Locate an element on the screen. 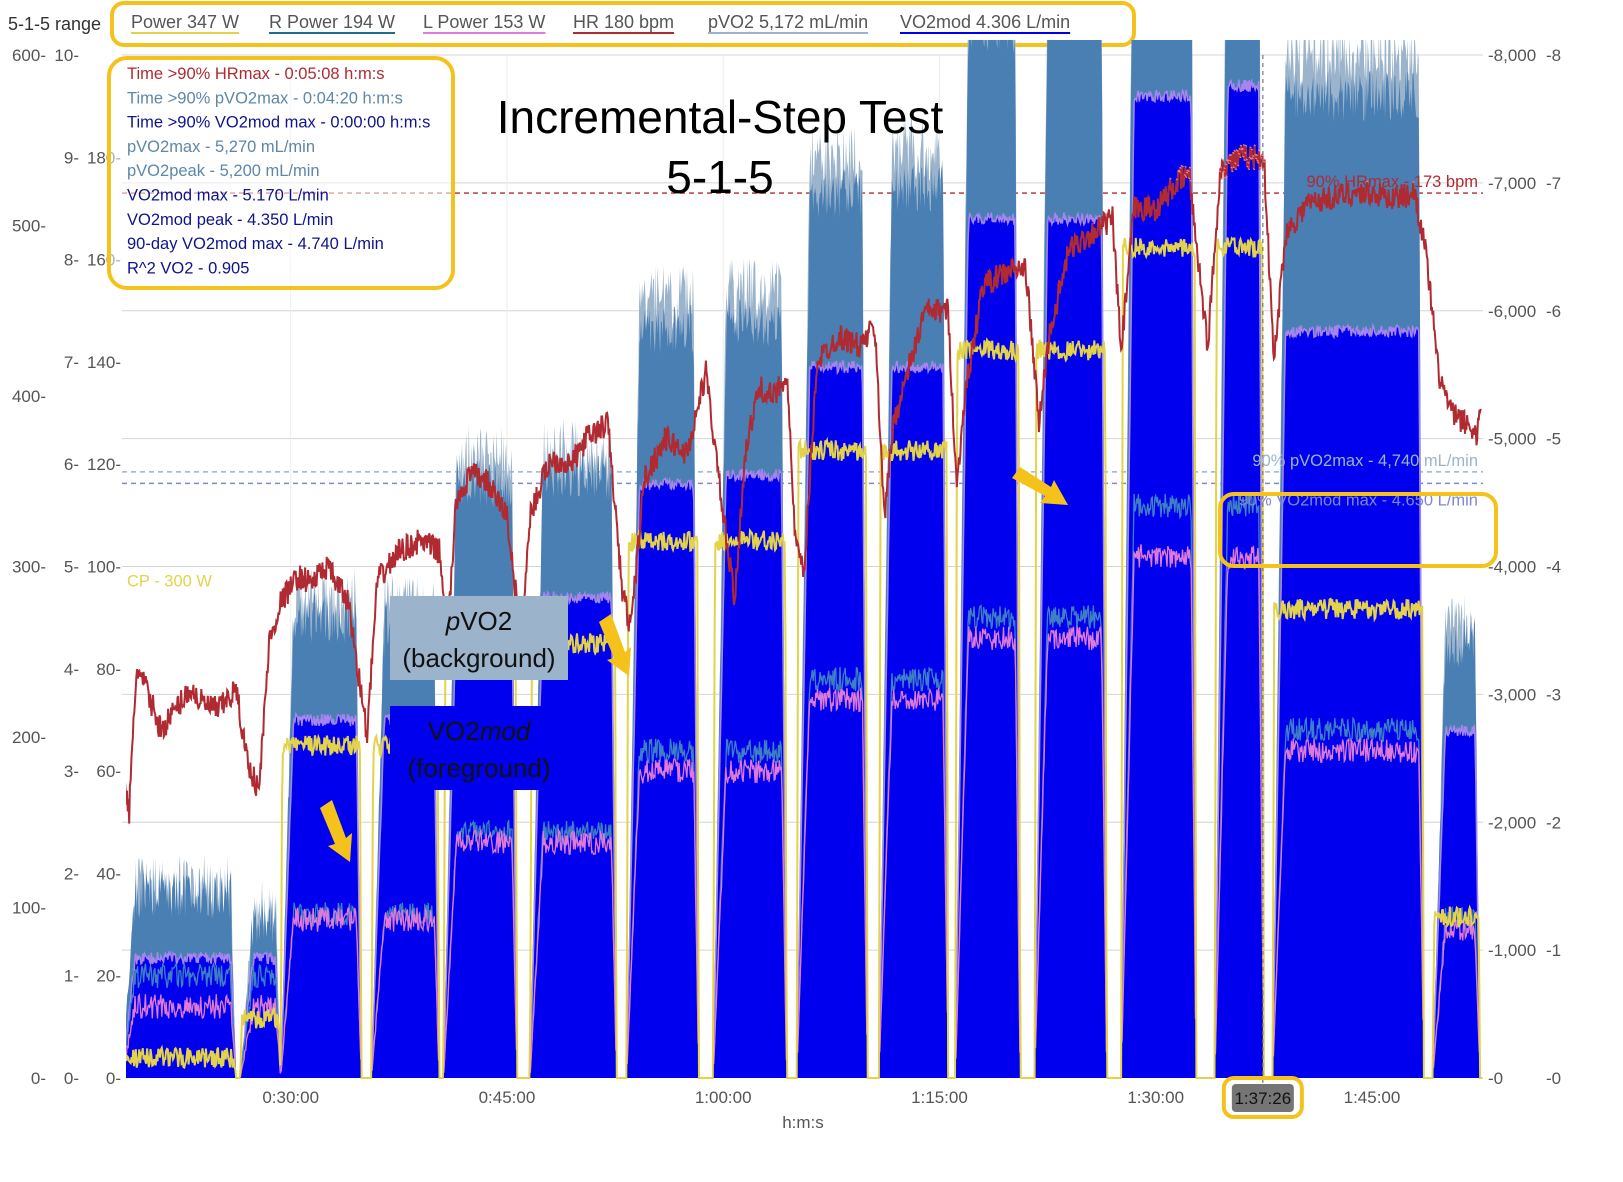 The height and width of the screenshot is (1182, 1623). pvo2-axis-tick: -1,000 is located at coordinates (1512, 950).